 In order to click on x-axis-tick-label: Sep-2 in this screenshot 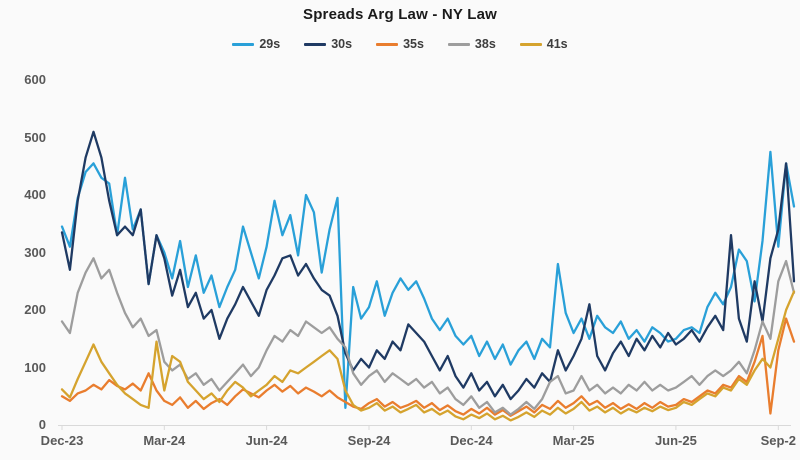, I will do `click(778, 440)`.